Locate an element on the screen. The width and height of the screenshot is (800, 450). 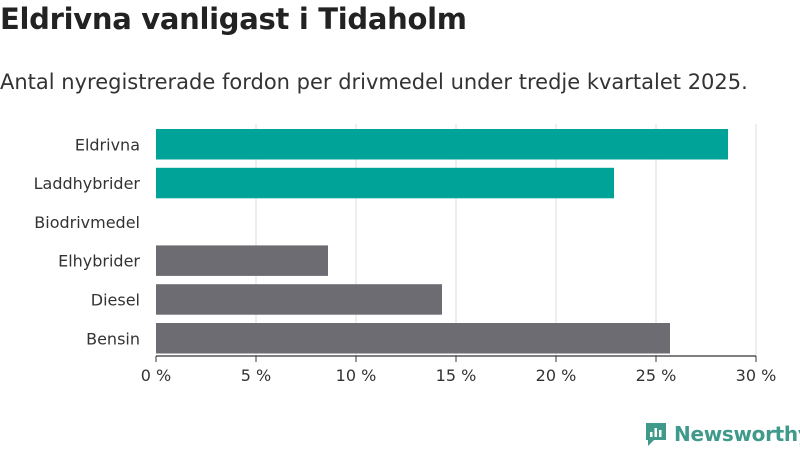
category-label: Bensin is located at coordinates (113, 338).